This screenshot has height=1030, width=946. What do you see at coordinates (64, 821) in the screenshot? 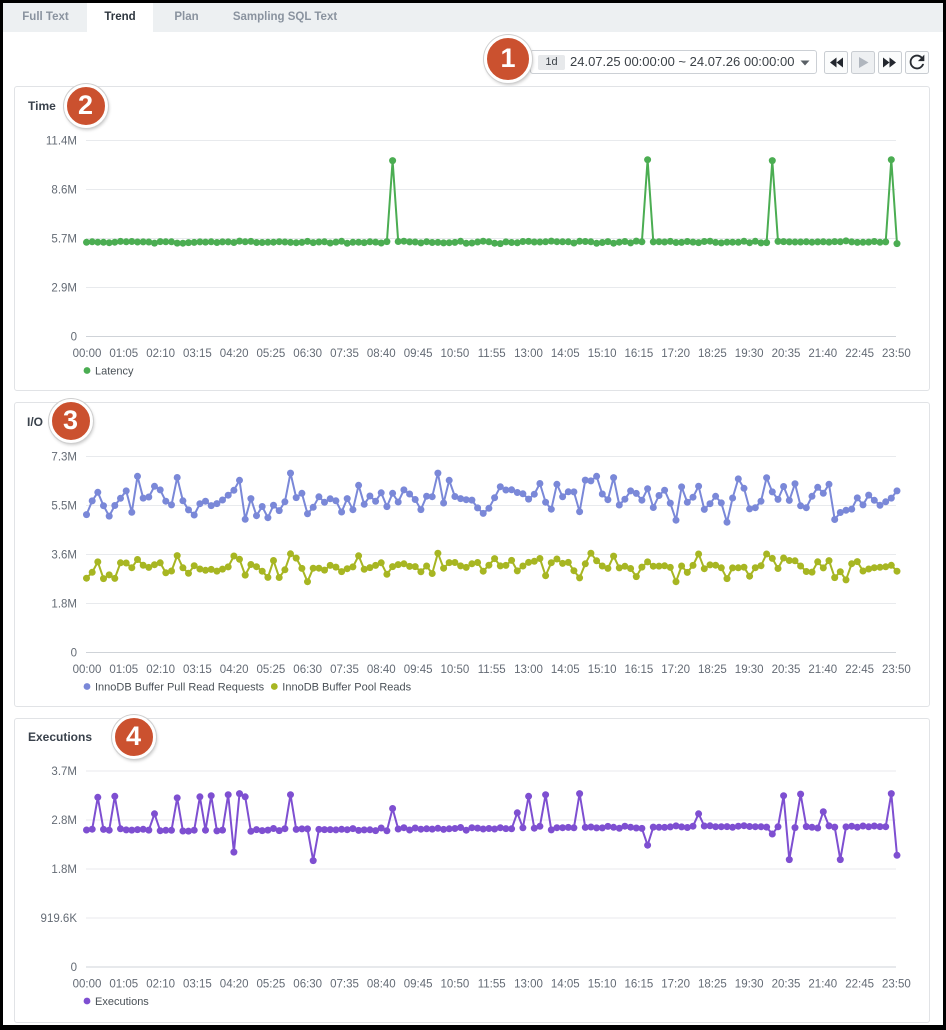
I see `svg-text: 2.8M` at bounding box center [64, 821].